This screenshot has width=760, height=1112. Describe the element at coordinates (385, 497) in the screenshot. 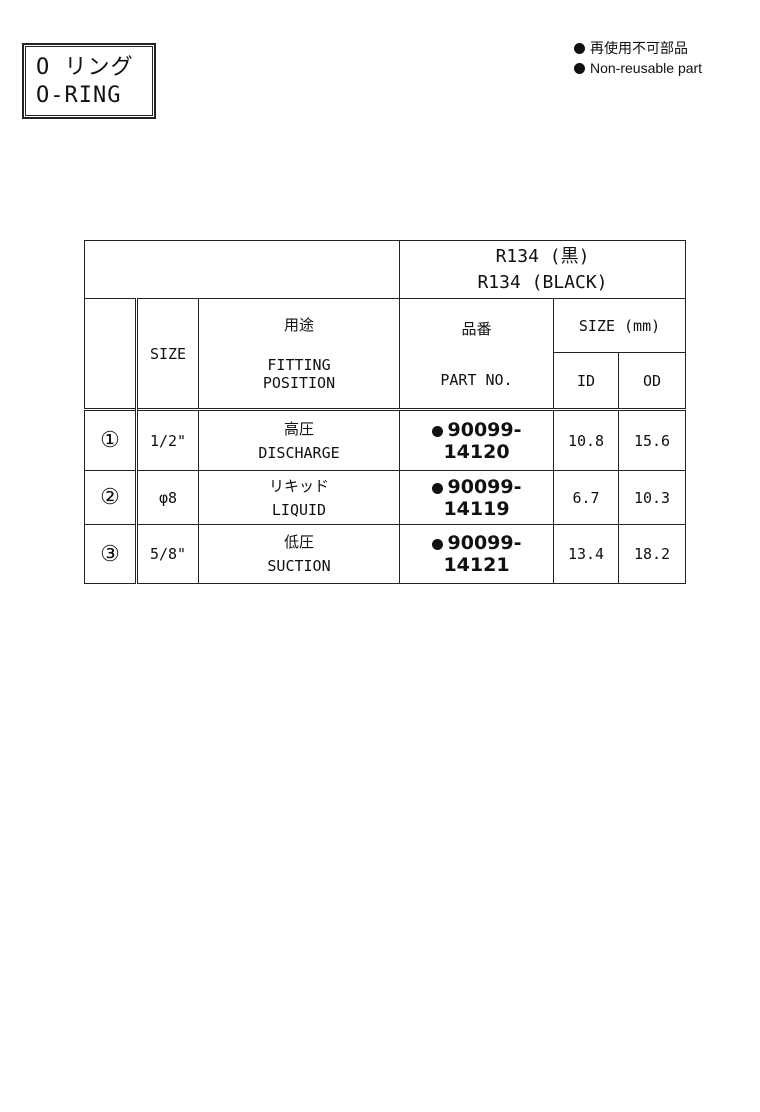

I see `table-row: ② φ8 リキッド LIQUID 90099-14119 6.7 10.3` at that location.